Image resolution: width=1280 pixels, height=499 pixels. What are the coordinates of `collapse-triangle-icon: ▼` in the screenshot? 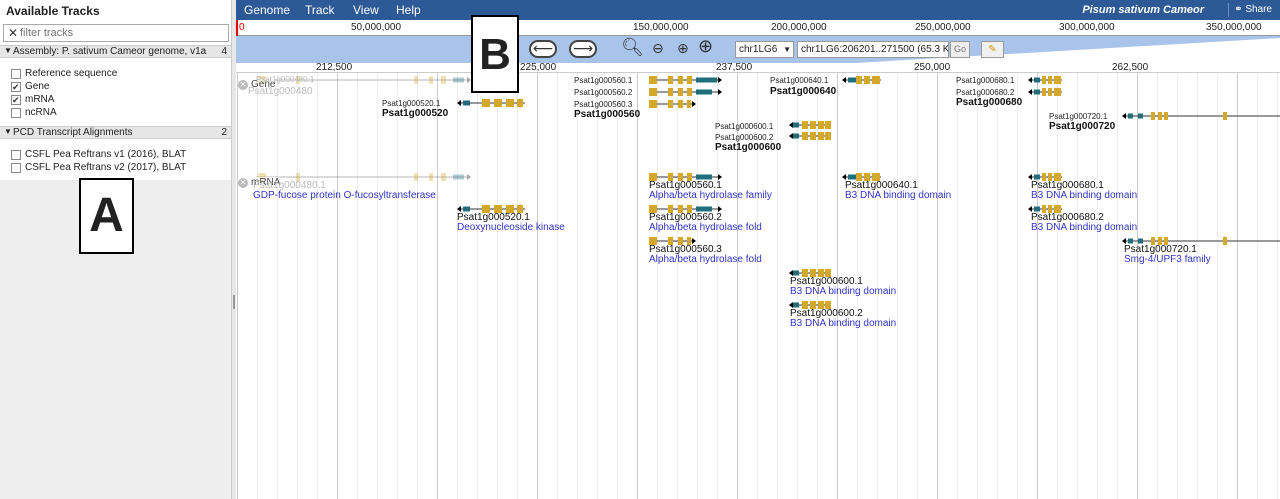 It's located at (8, 50).